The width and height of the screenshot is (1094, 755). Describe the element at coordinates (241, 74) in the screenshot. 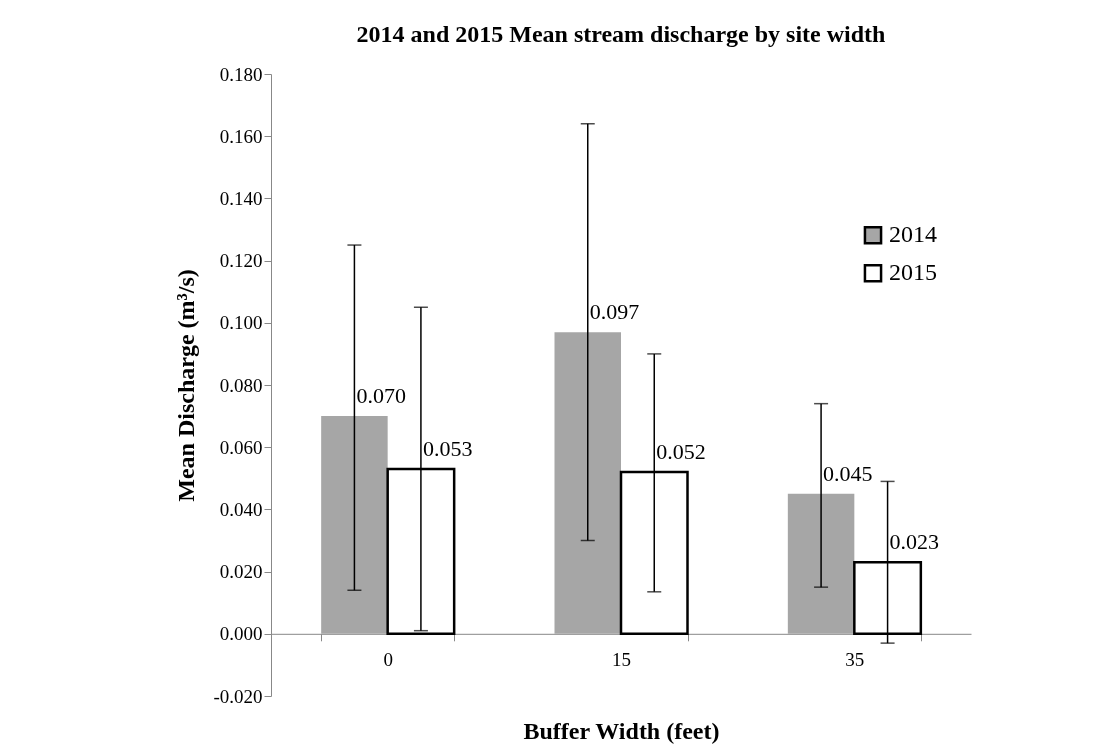

I see `y-tick-label: 0.180` at that location.